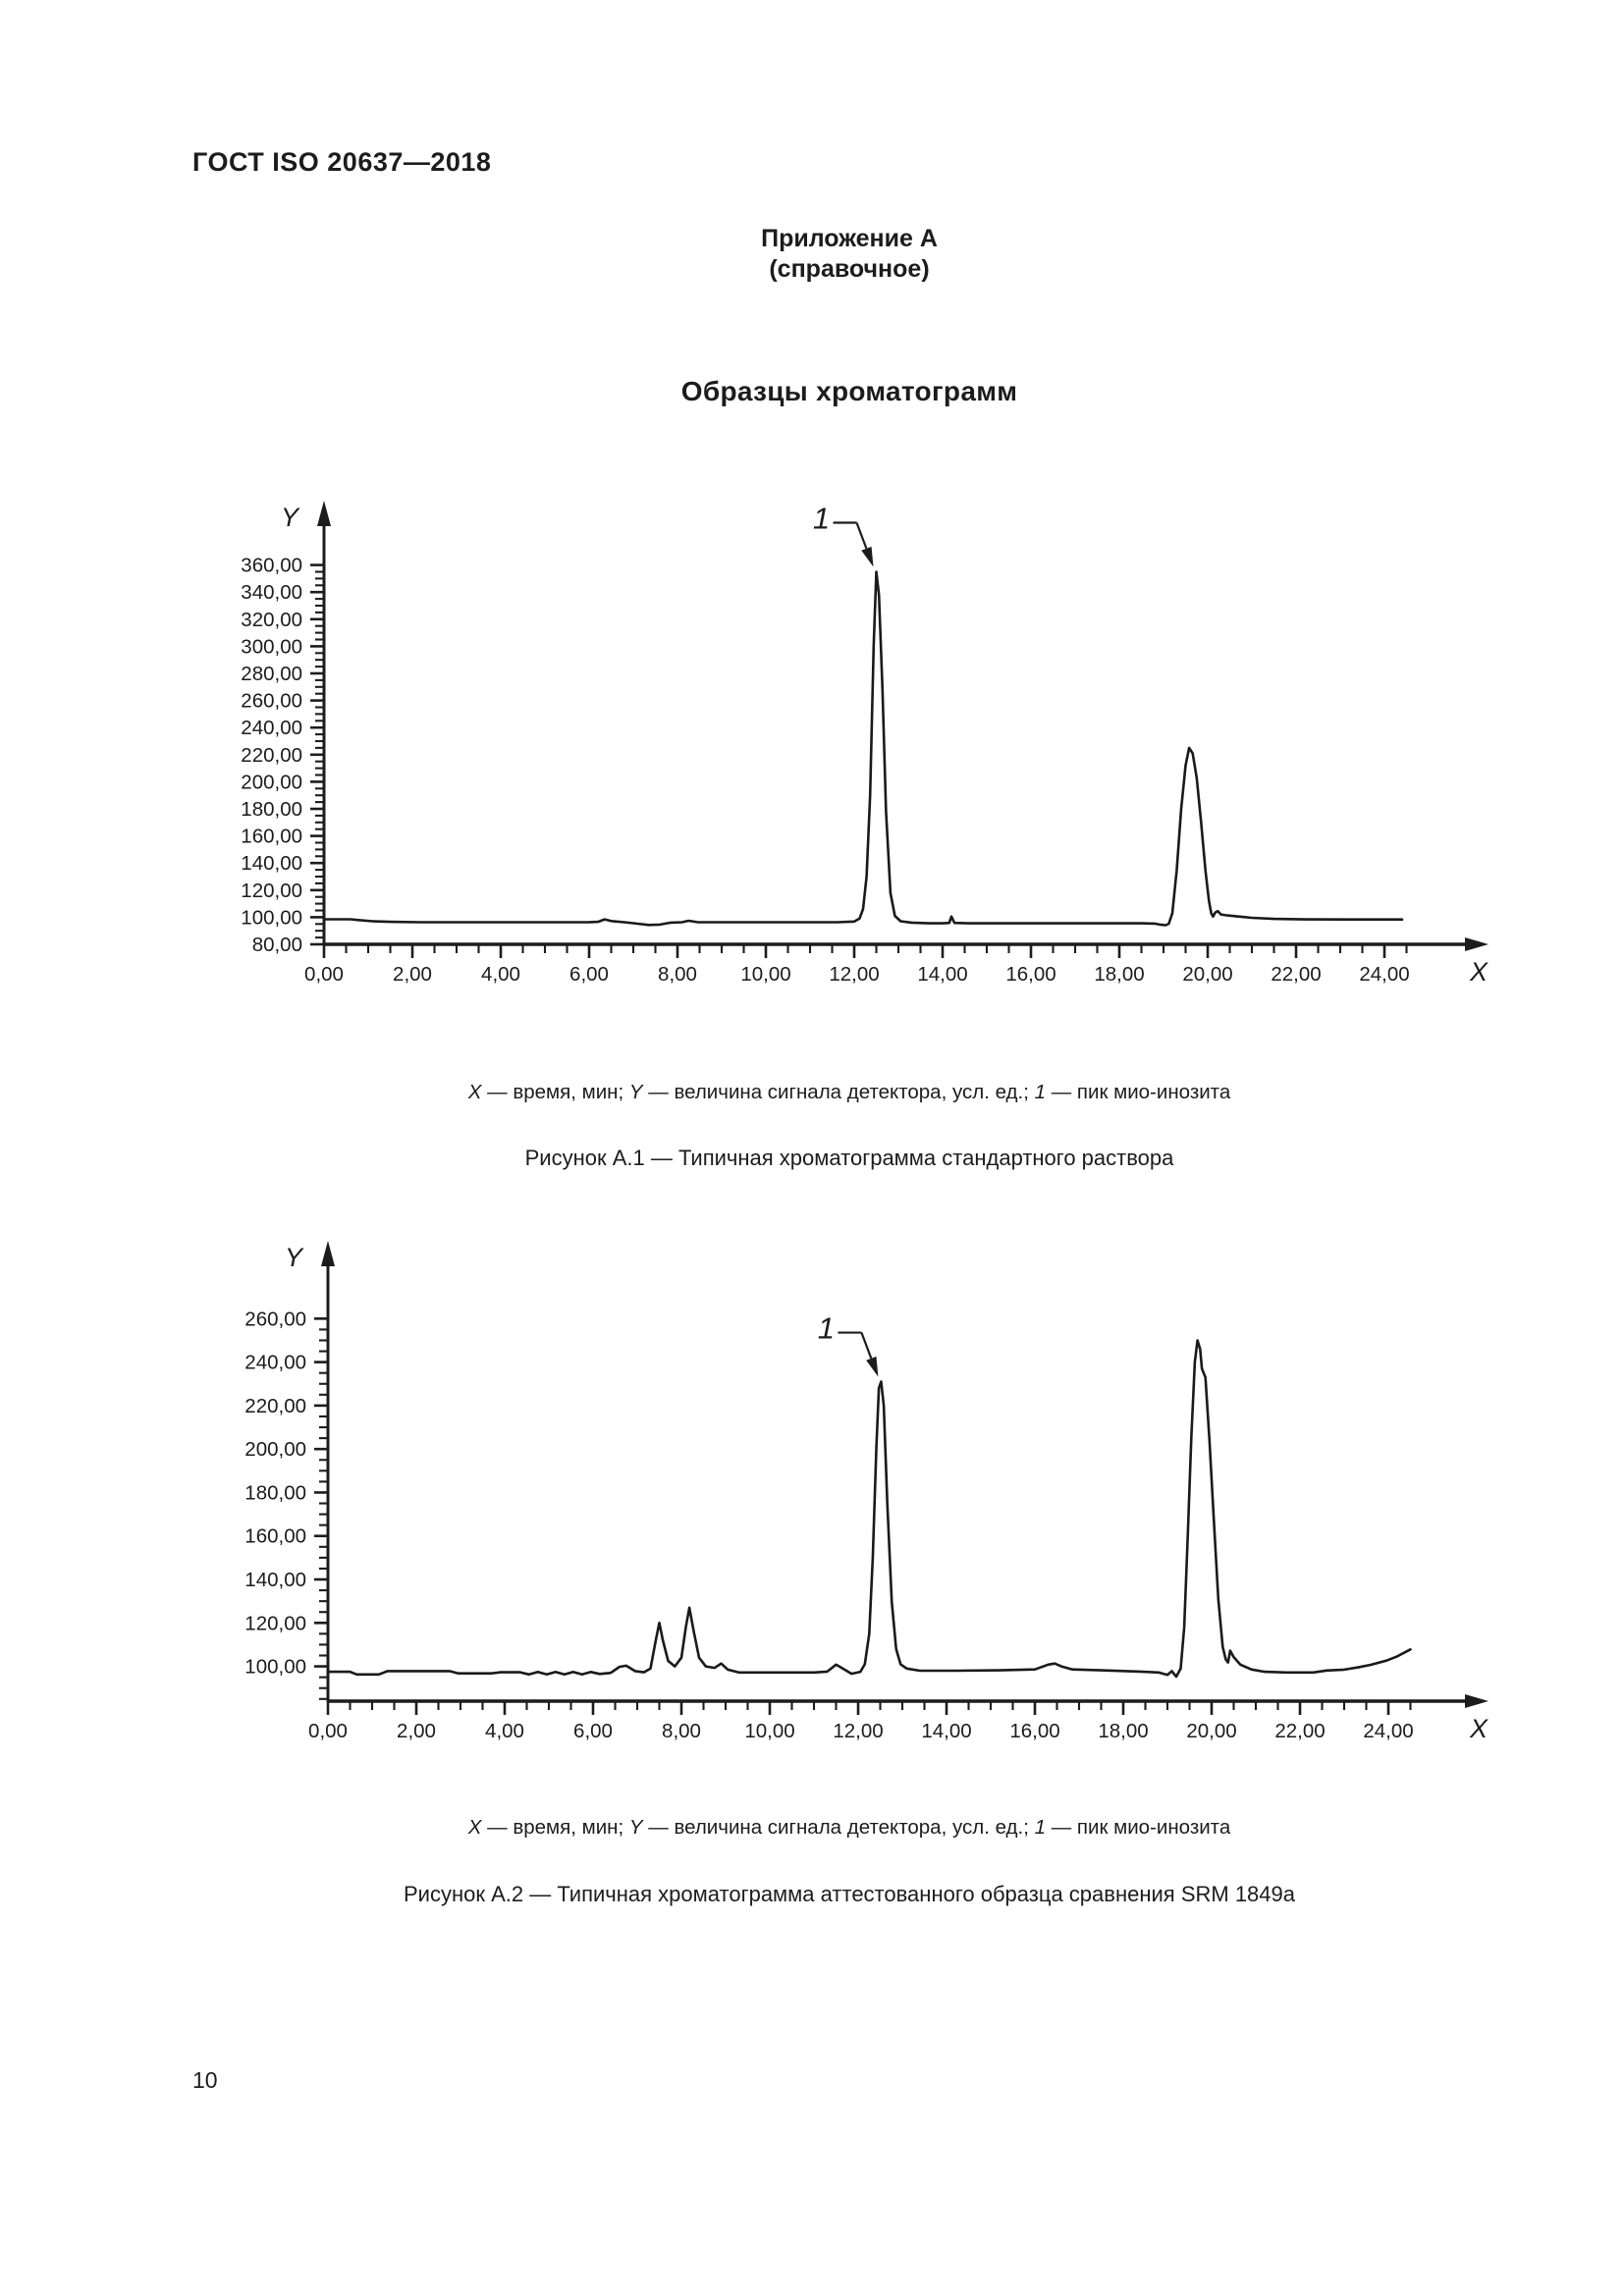 Image resolution: width=1624 pixels, height=2296 pixels. Describe the element at coordinates (849, 269) in the screenshot. I see `appendix-subtitle: (справочное)` at that location.